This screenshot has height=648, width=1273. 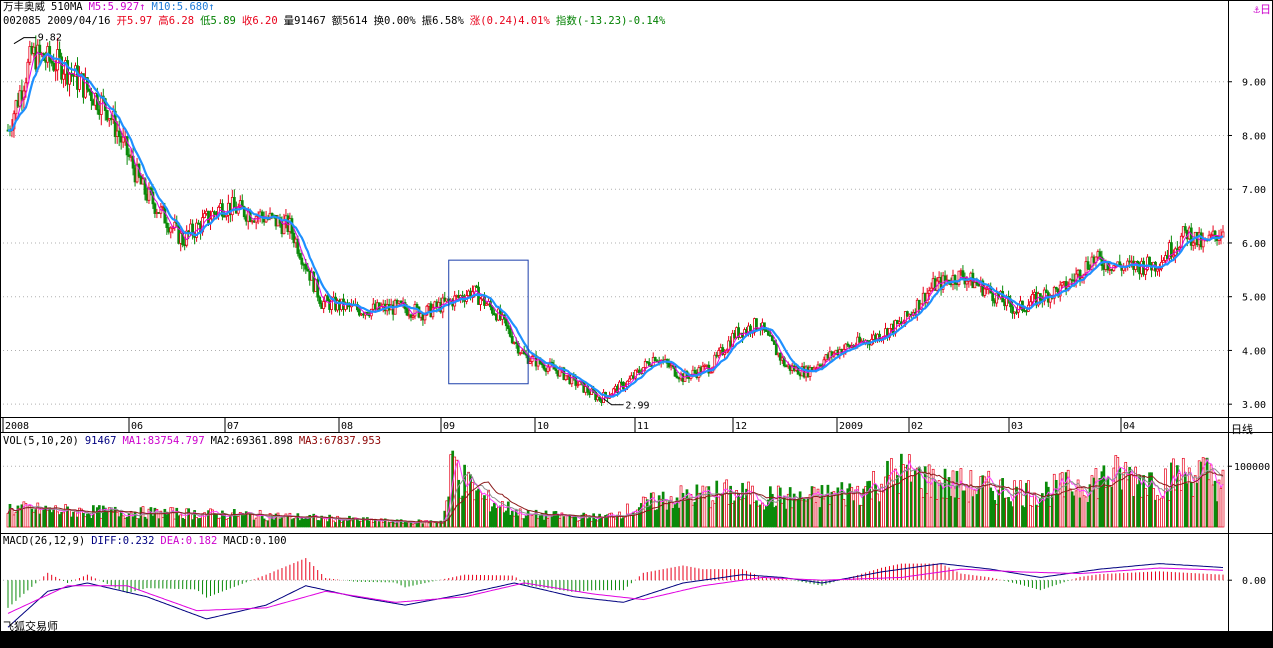 I want to click on date-tick-label: 11, so click(x=643, y=426).